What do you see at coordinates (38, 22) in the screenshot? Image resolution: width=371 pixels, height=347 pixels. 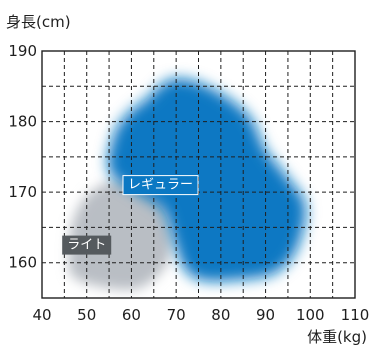 I see `y-axis-label: 身長(cm)` at bounding box center [38, 22].